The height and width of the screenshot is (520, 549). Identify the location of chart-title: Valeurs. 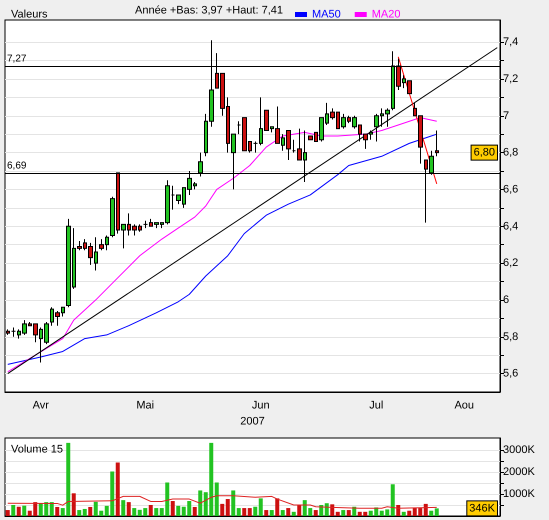
(29, 14).